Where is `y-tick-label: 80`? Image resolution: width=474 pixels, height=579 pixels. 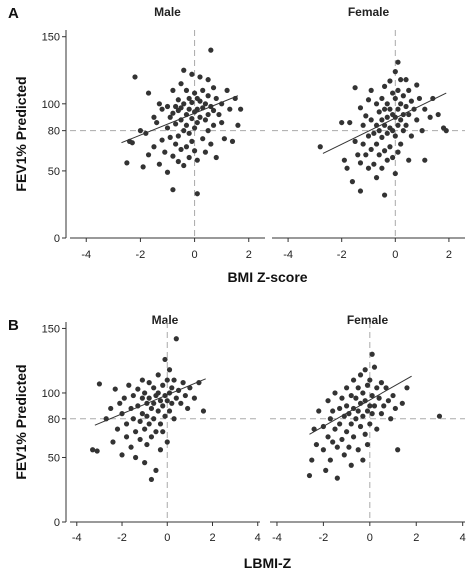
y-tick-label: 80 is located at coordinates (54, 420).